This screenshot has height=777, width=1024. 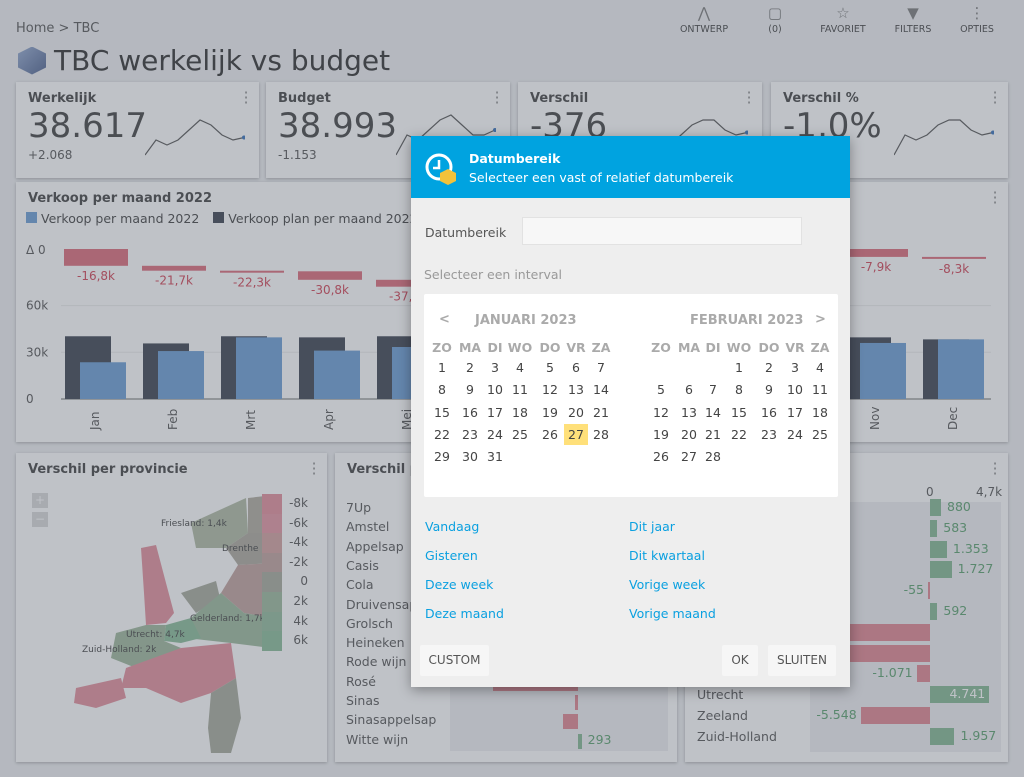 What do you see at coordinates (452, 526) in the screenshot?
I see `quick-range-vandaag: Vandaag` at bounding box center [452, 526].